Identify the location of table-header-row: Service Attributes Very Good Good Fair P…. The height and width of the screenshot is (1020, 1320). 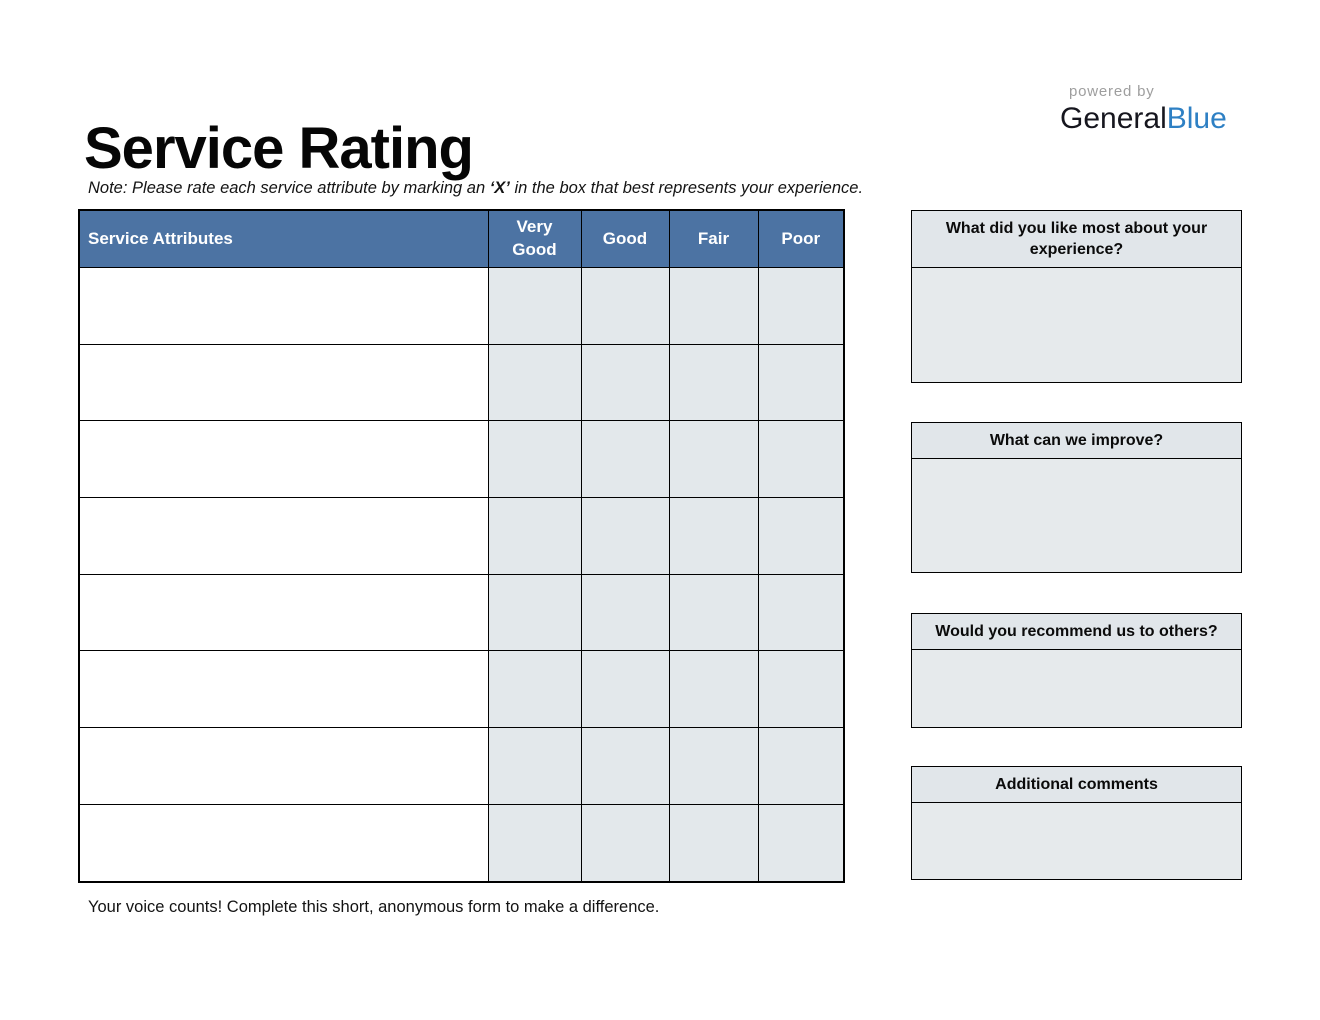
(461, 238).